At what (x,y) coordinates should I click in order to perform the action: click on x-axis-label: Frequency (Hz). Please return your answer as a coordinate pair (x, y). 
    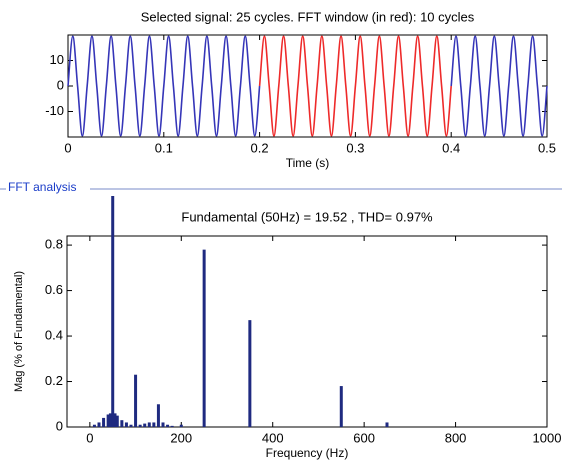
    Looking at the image, I should click on (307, 453).